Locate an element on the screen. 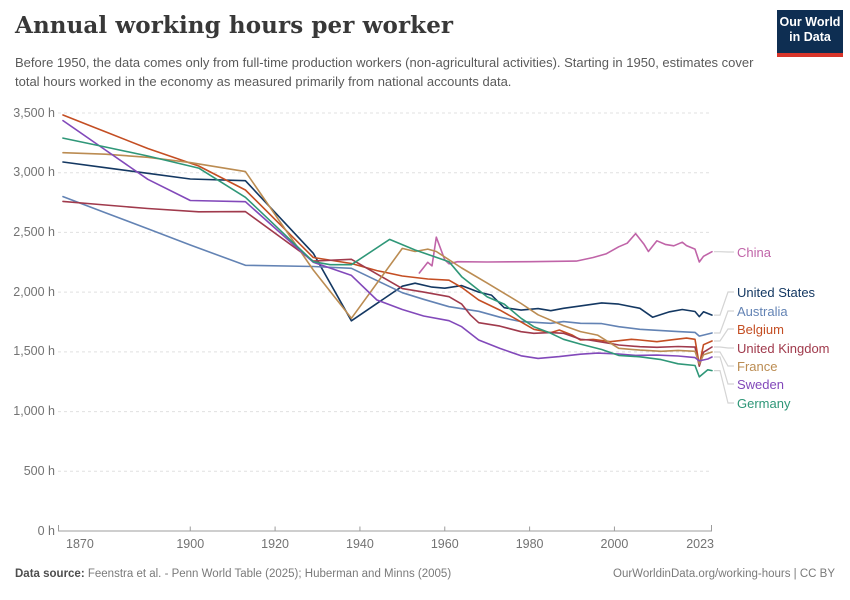 The height and width of the screenshot is (600, 850). page-title: Annual working hours per worker is located at coordinates (234, 25).